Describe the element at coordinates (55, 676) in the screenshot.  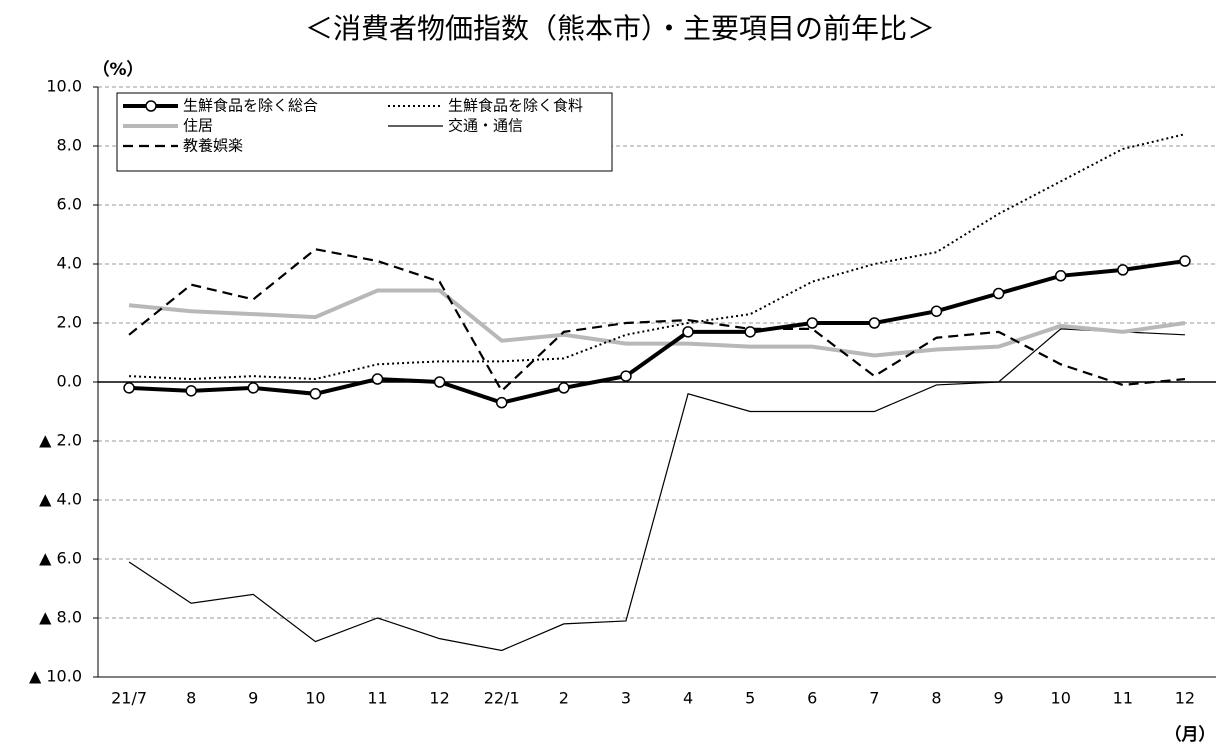
I see `y-tick-label: ▲ 10.0` at that location.